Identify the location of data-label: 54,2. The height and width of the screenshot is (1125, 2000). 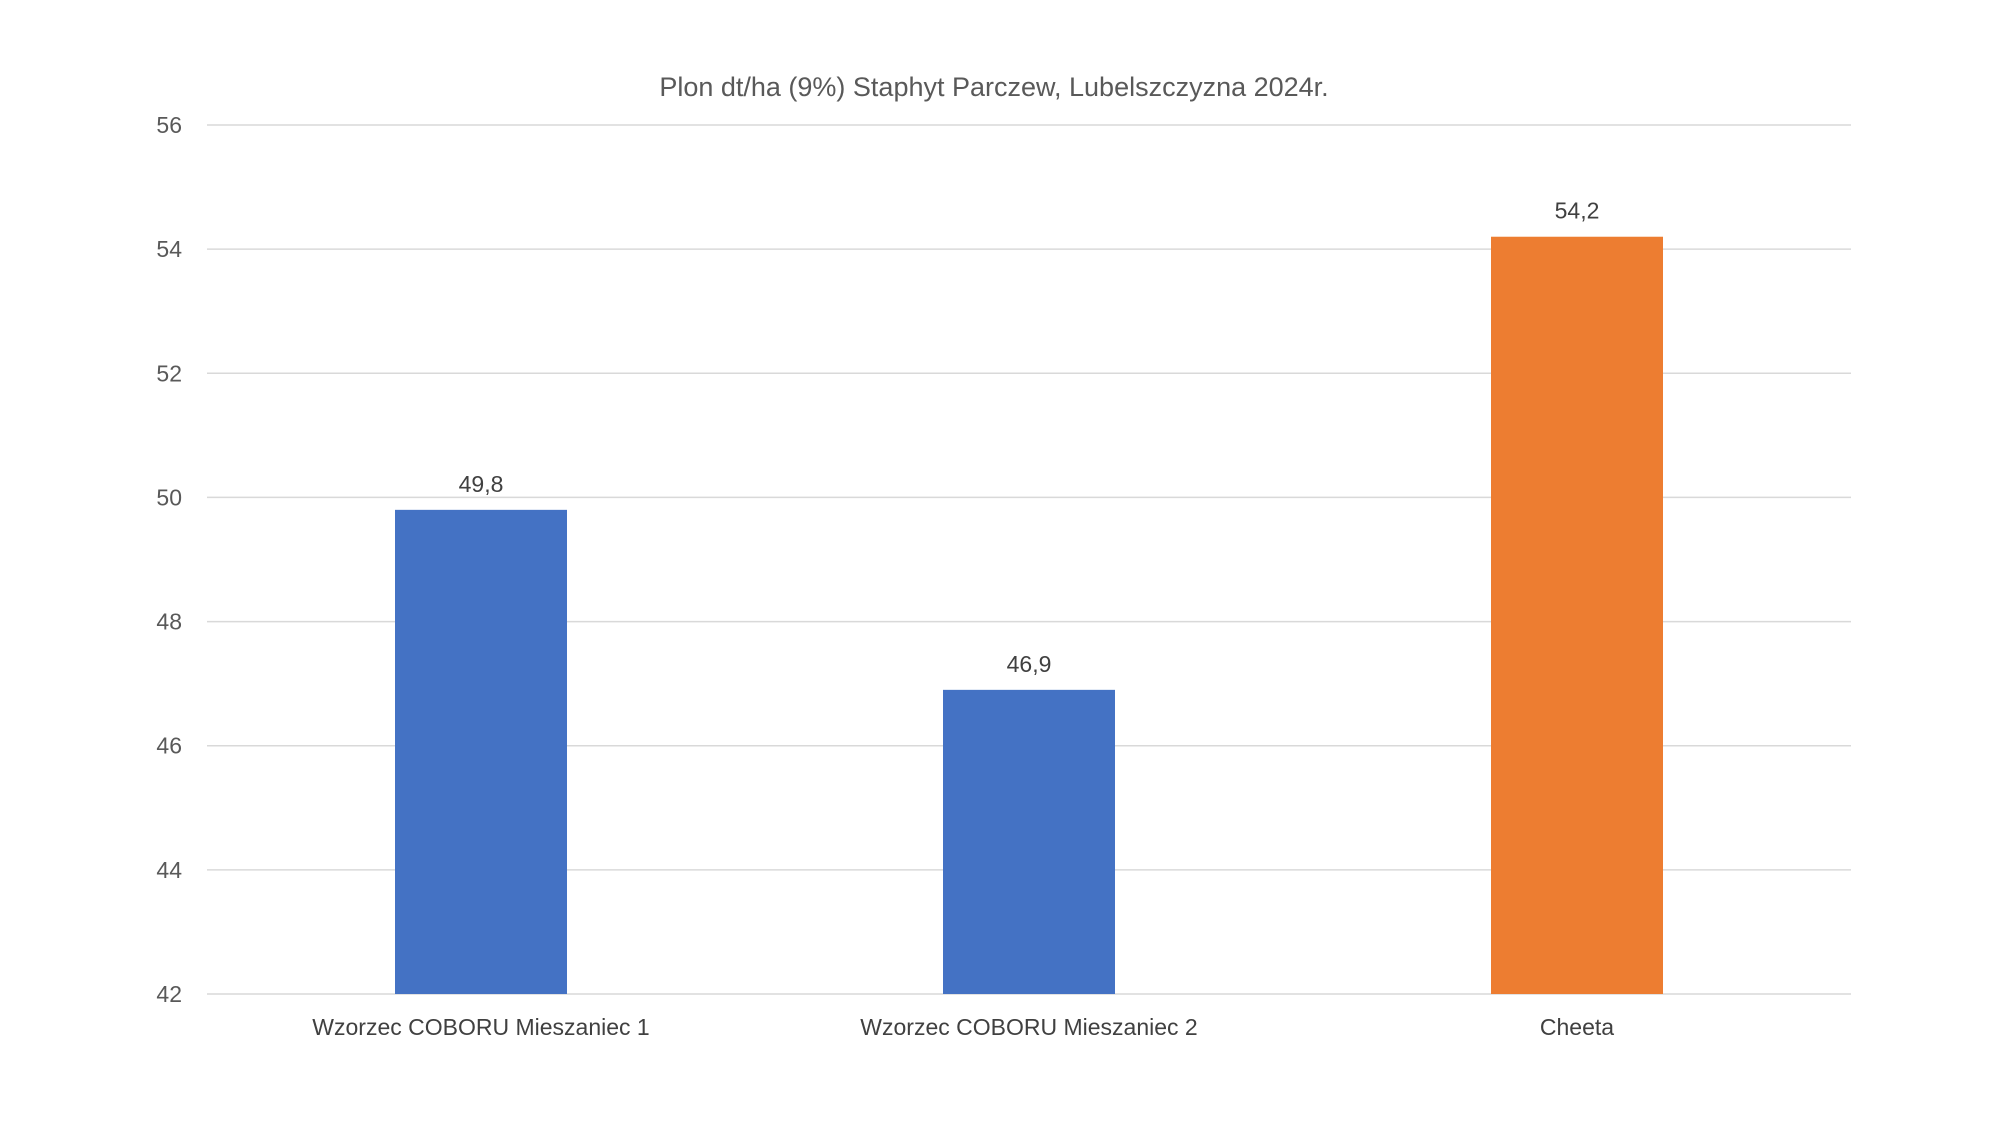
(1577, 211).